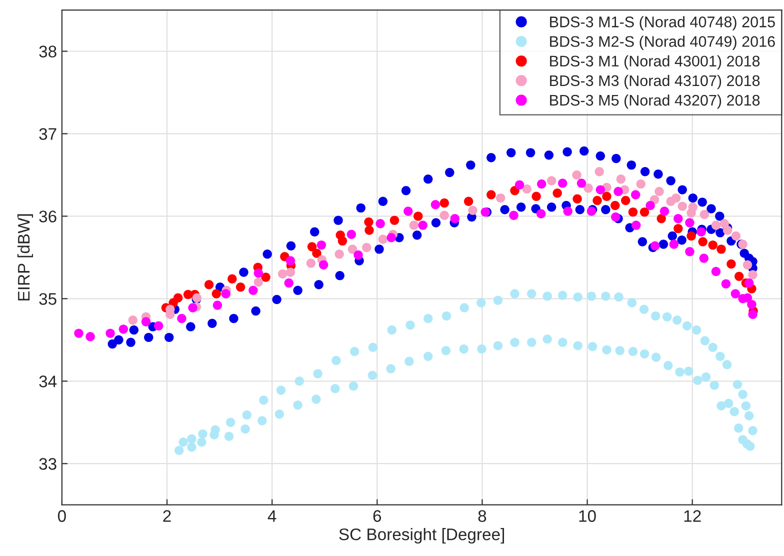 This screenshot has height=556, width=784. I want to click on x-tick-label: 6, so click(377, 516).